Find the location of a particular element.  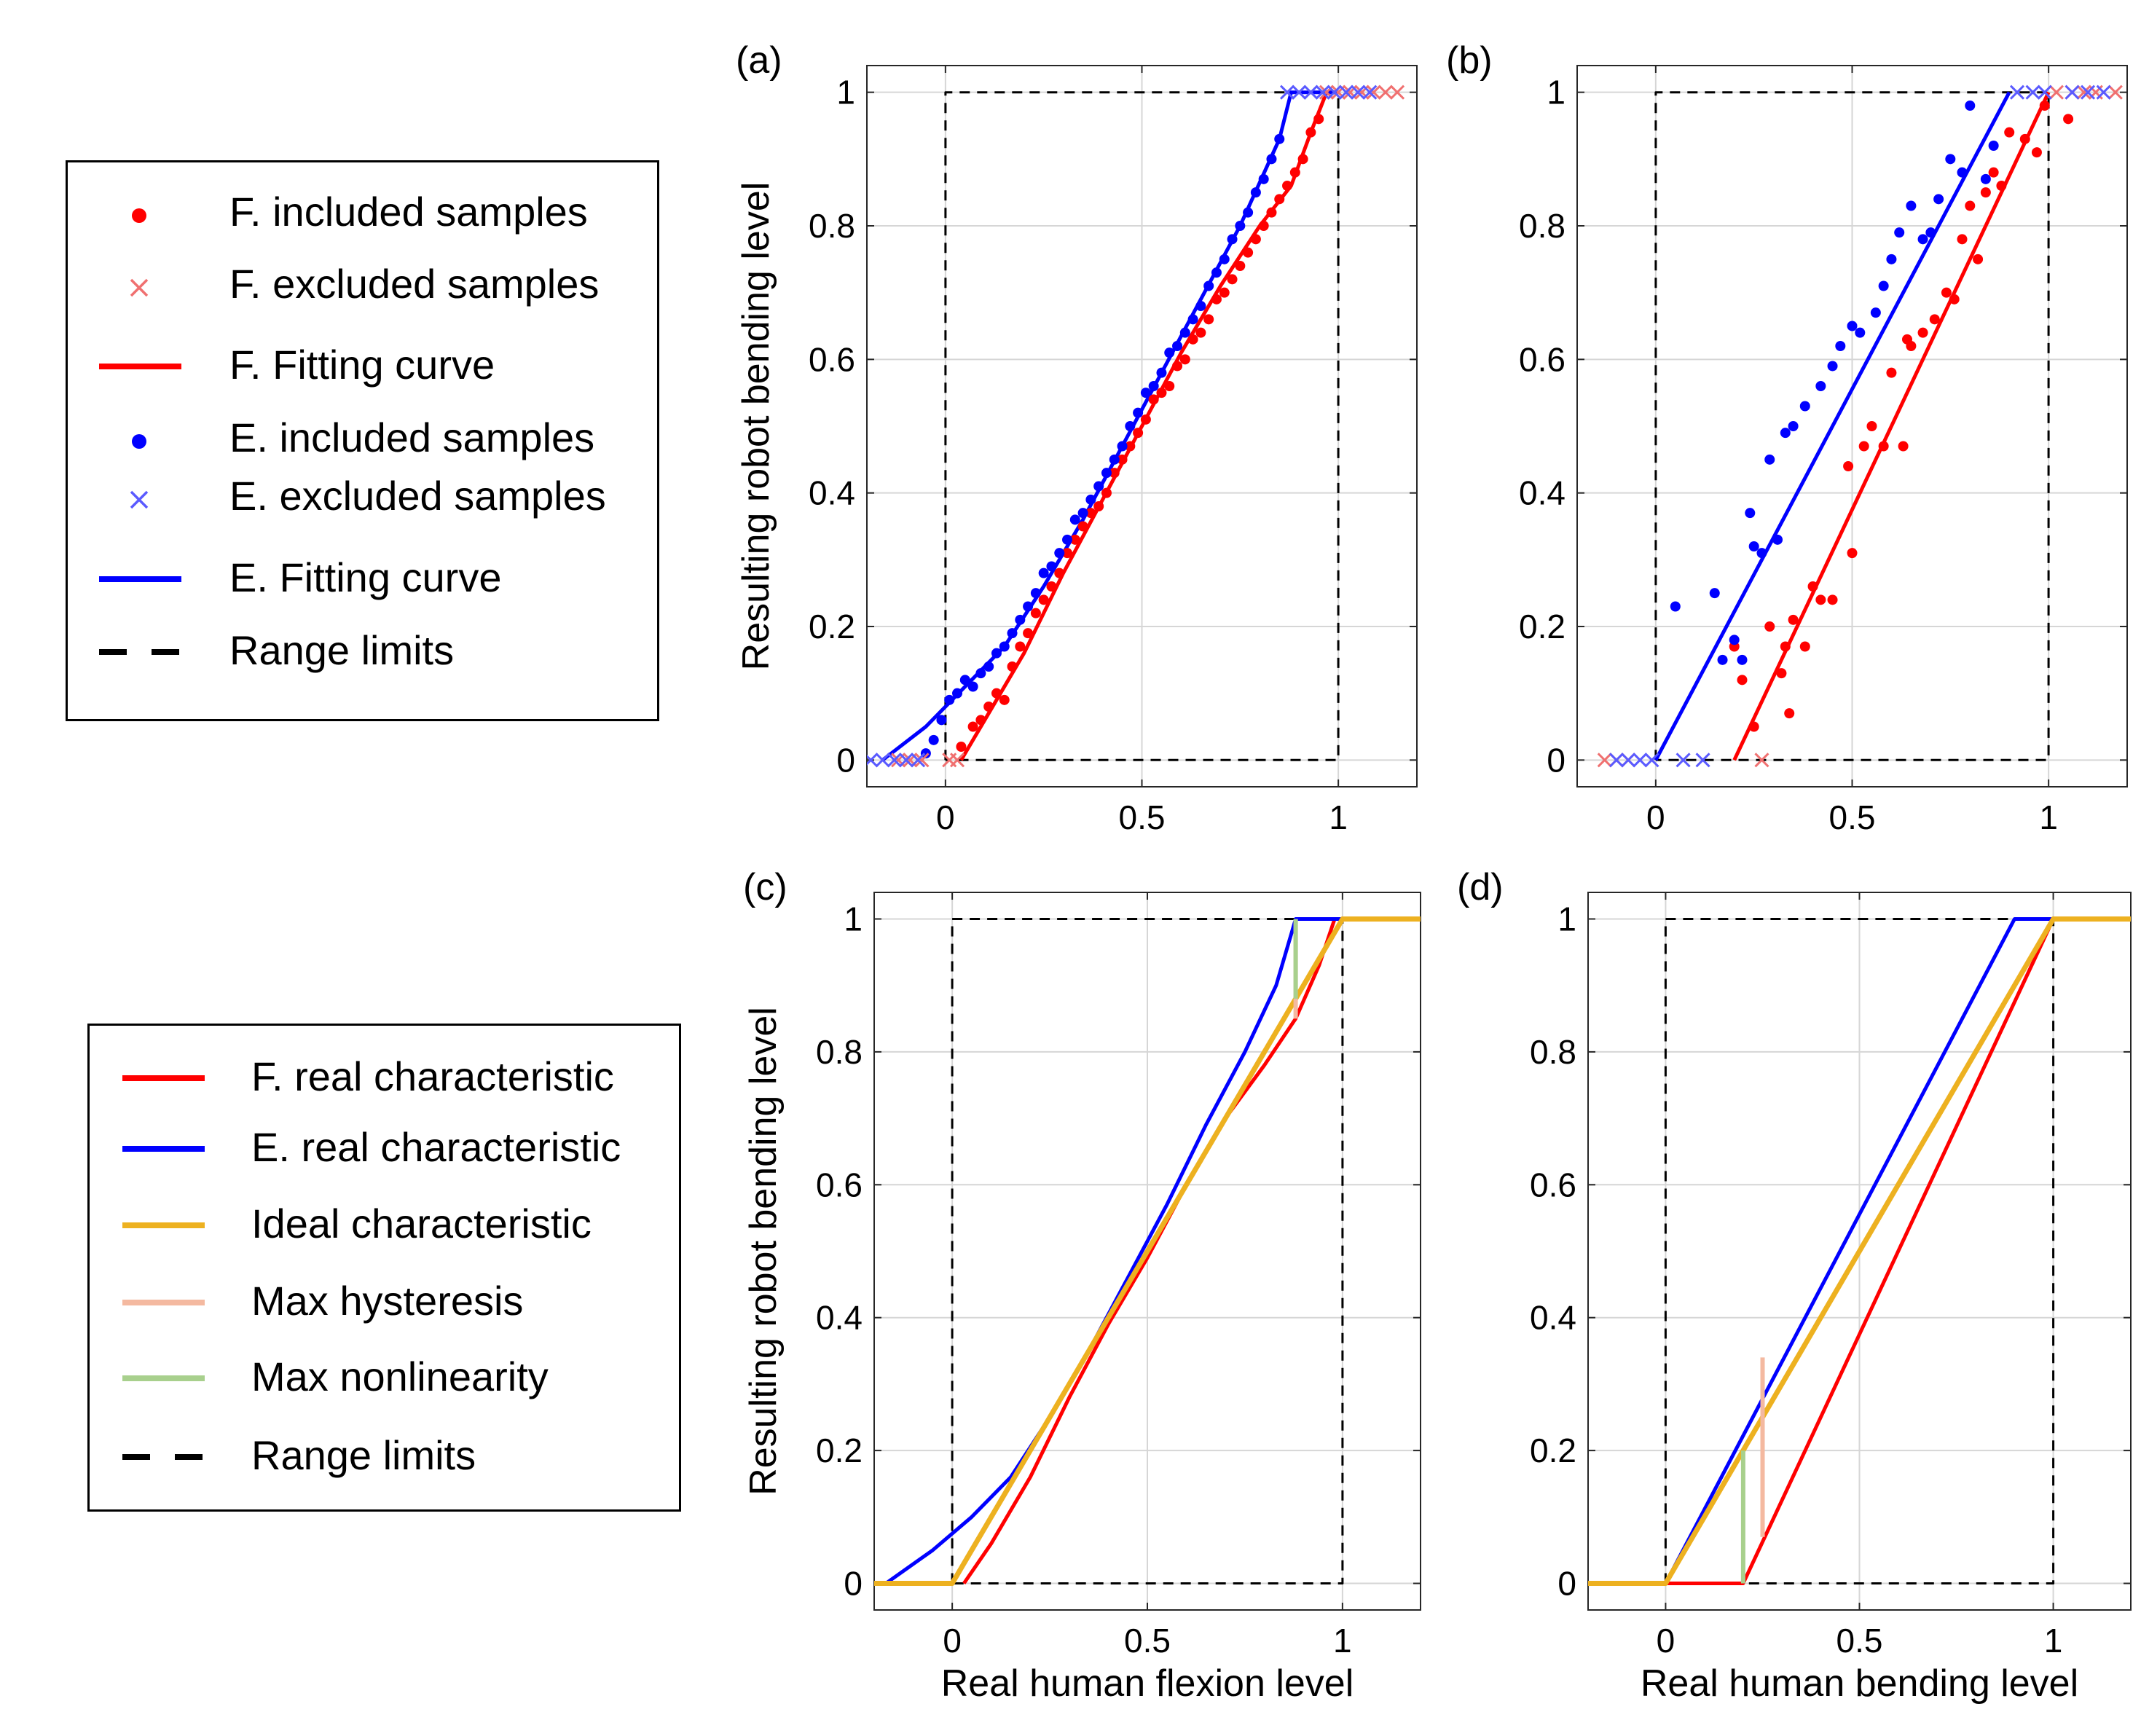

legend-symbol-line is located at coordinates (163, 1302).